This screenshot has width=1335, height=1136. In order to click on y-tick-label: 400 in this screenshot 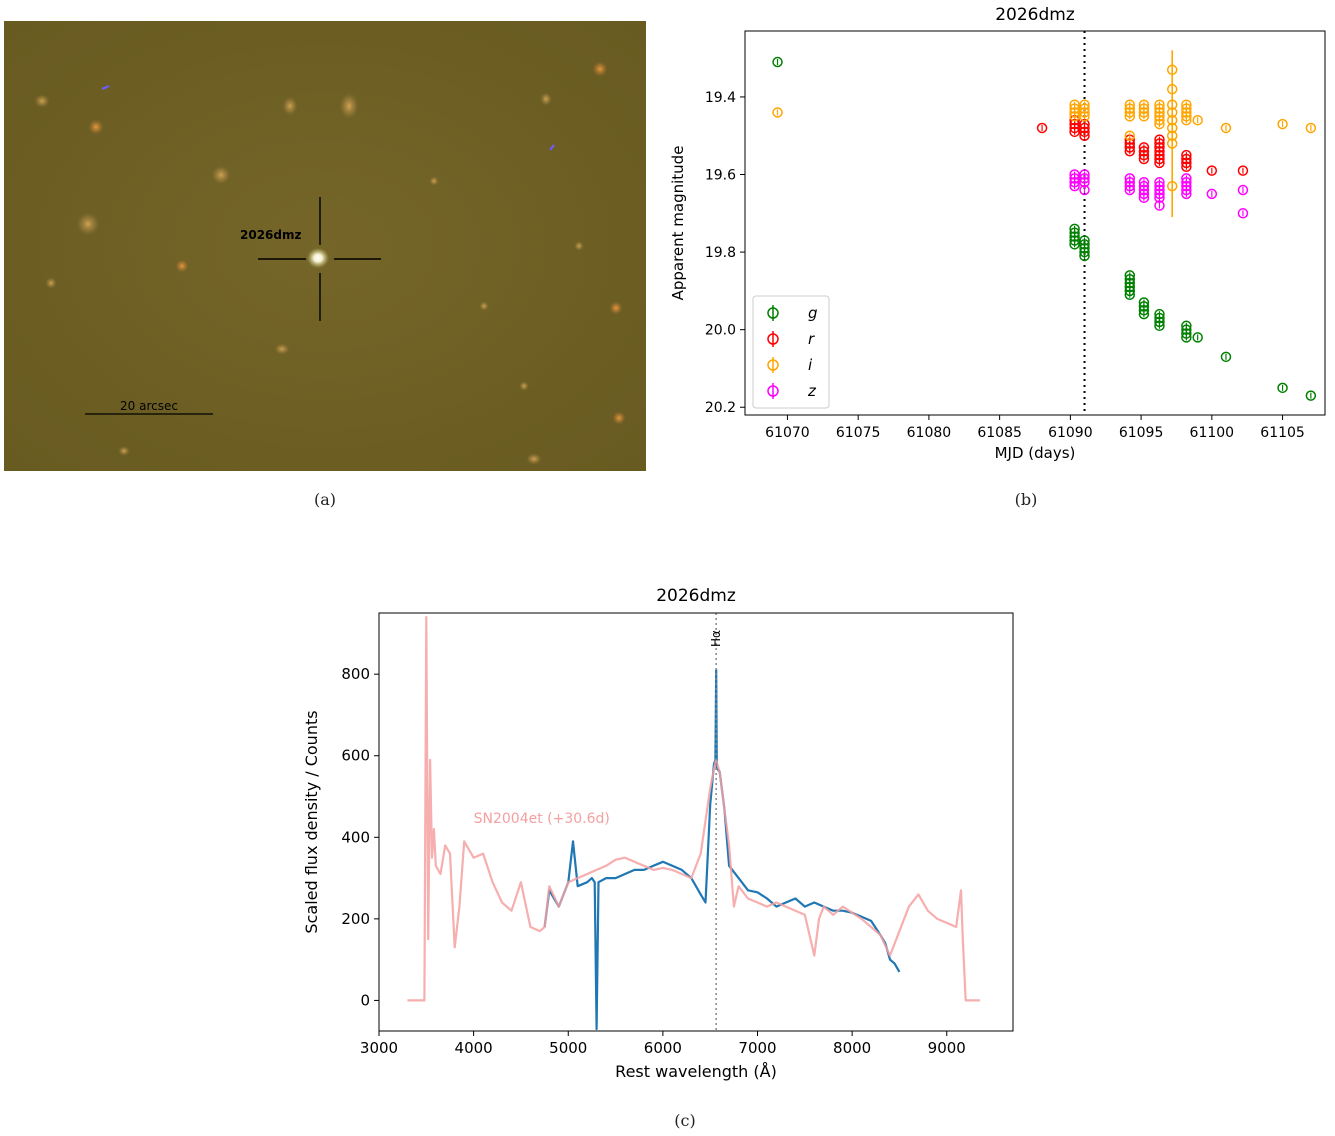, I will do `click(355, 837)`.